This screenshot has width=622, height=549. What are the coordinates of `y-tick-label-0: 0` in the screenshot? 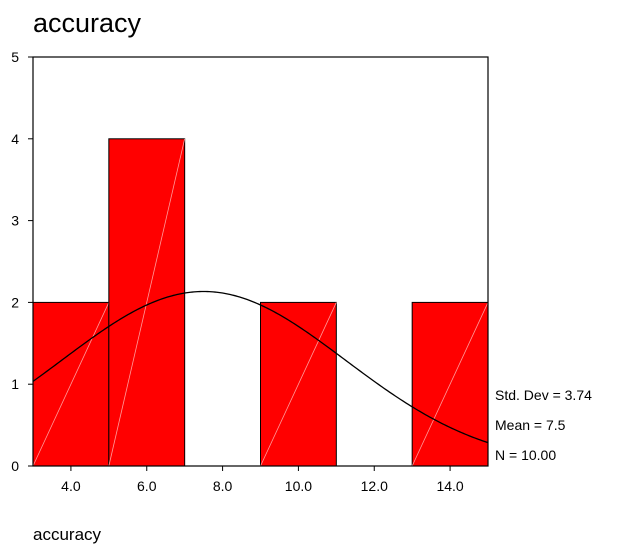 It's located at (15, 466).